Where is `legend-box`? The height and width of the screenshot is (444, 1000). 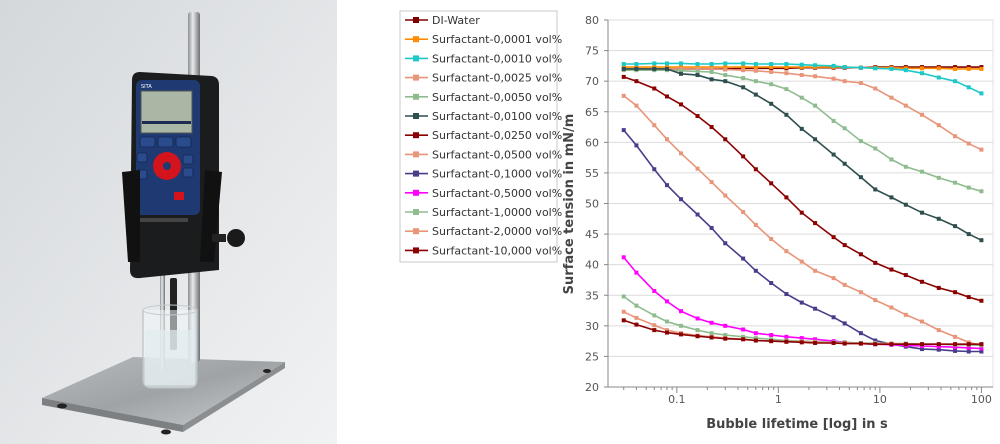 legend-box is located at coordinates (478, 136).